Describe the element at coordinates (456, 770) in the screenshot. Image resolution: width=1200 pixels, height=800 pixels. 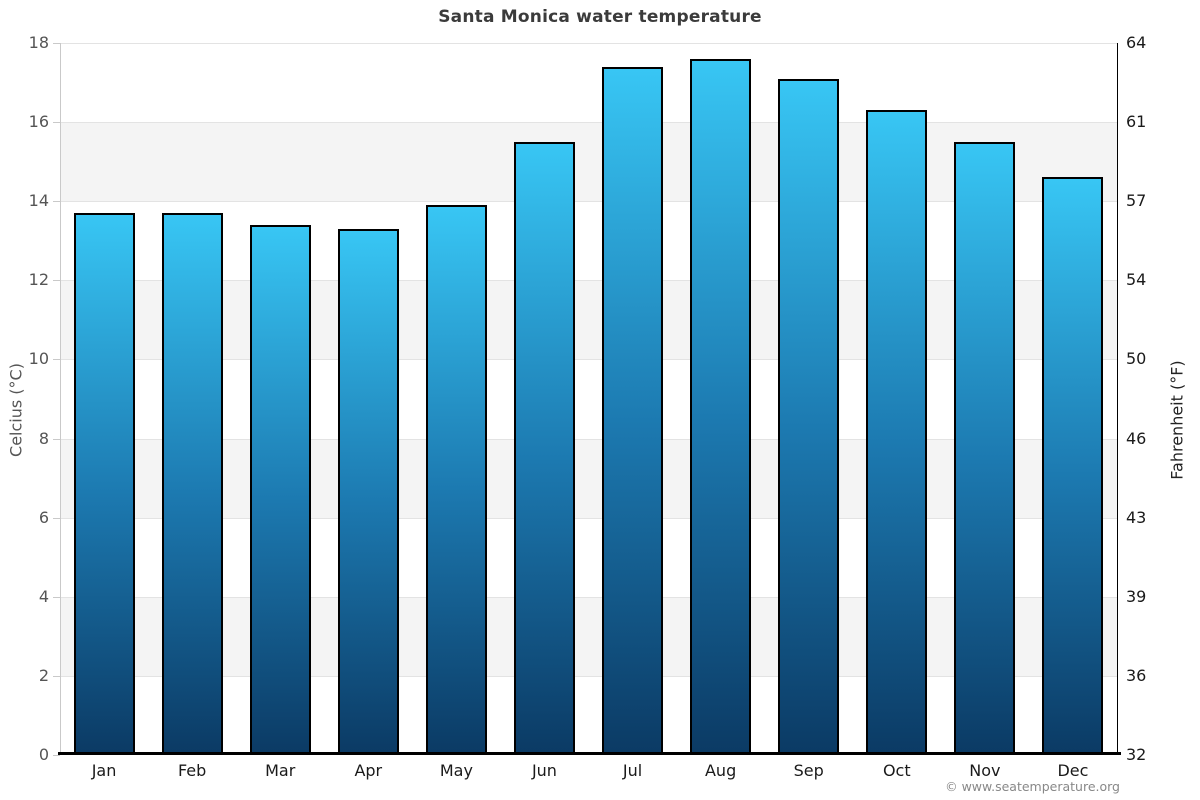
I see `month-label-may: May` at that location.